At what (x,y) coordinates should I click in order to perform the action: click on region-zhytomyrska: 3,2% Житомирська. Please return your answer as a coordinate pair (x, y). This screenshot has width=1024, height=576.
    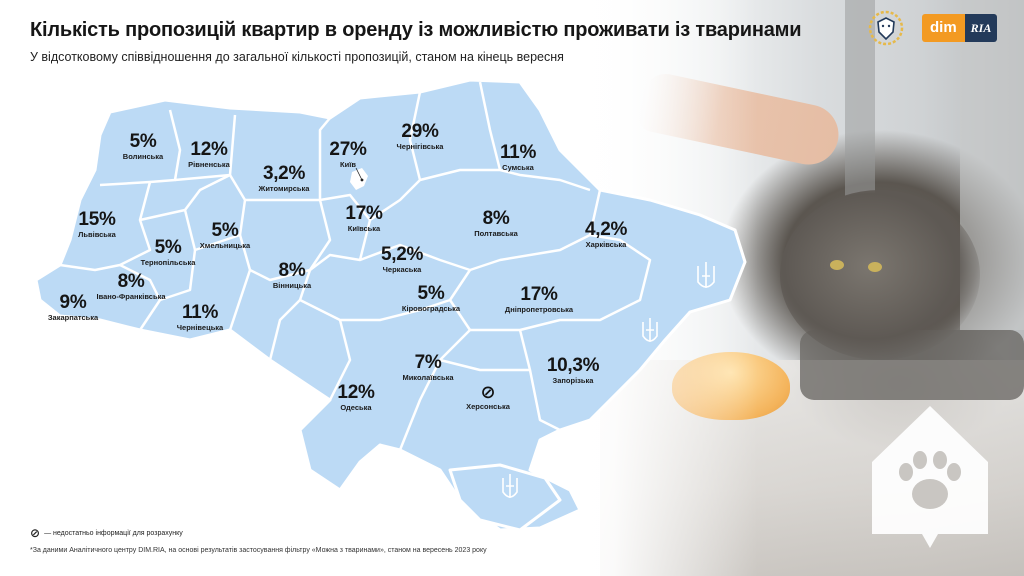
    Looking at the image, I should click on (284, 179).